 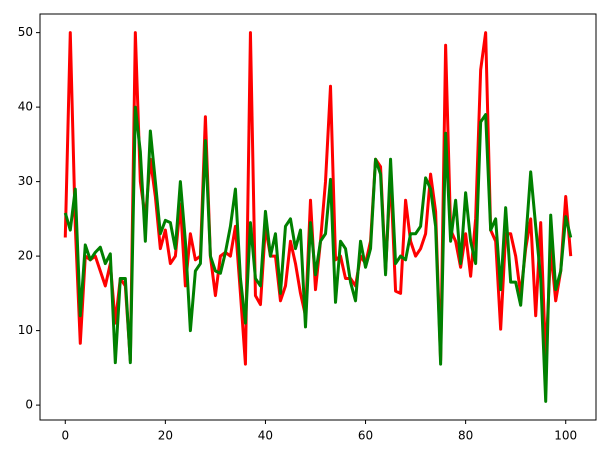 What do you see at coordinates (29, 405) in the screenshot?
I see `y-tick-label: 0` at bounding box center [29, 405].